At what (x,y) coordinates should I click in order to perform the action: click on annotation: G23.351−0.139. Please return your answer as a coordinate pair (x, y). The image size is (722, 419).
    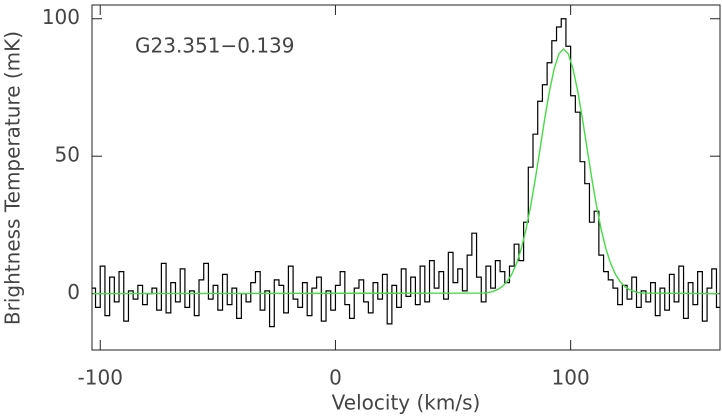
    Looking at the image, I should click on (215, 46).